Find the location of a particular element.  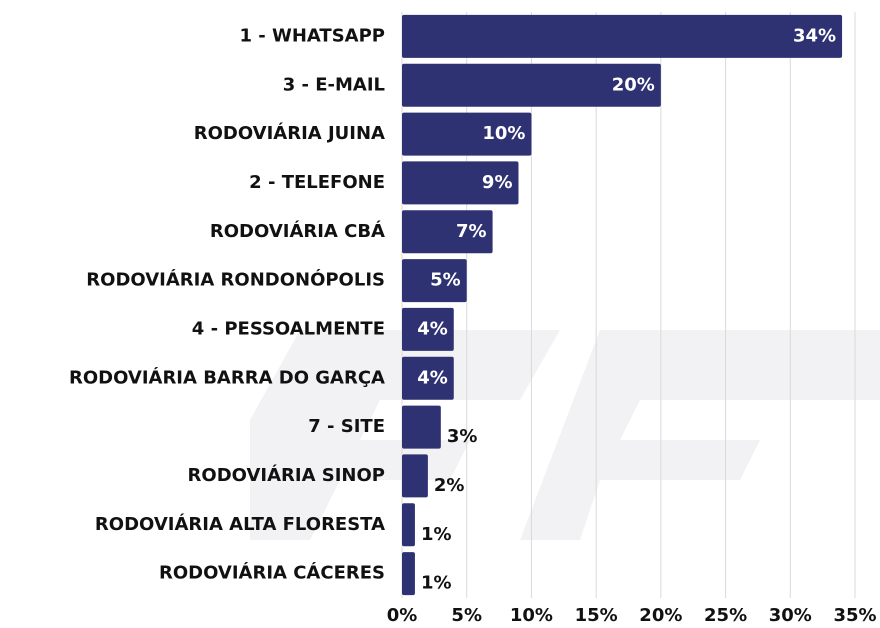

x-tick-label: 10% is located at coordinates (531, 615).